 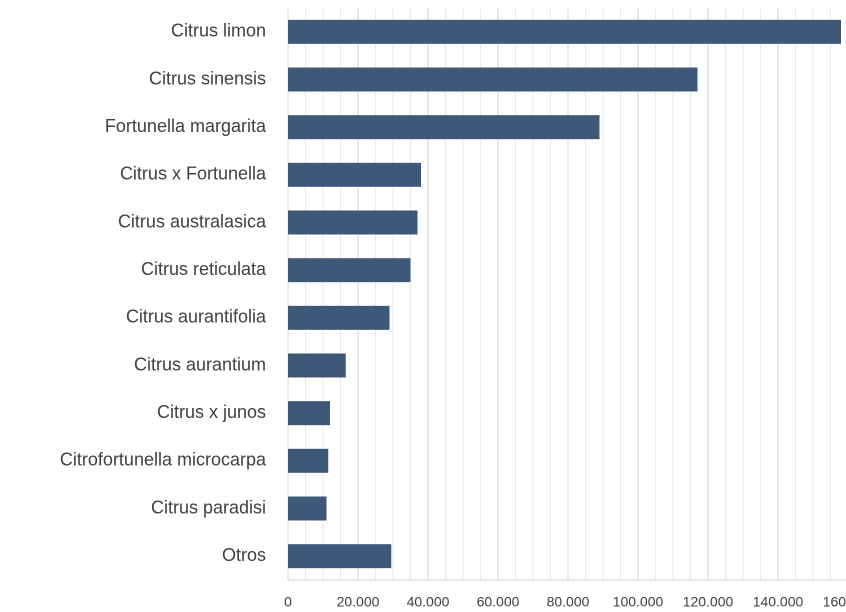 I want to click on y-tick-label: Citrus x Fortunella, so click(x=193, y=174).